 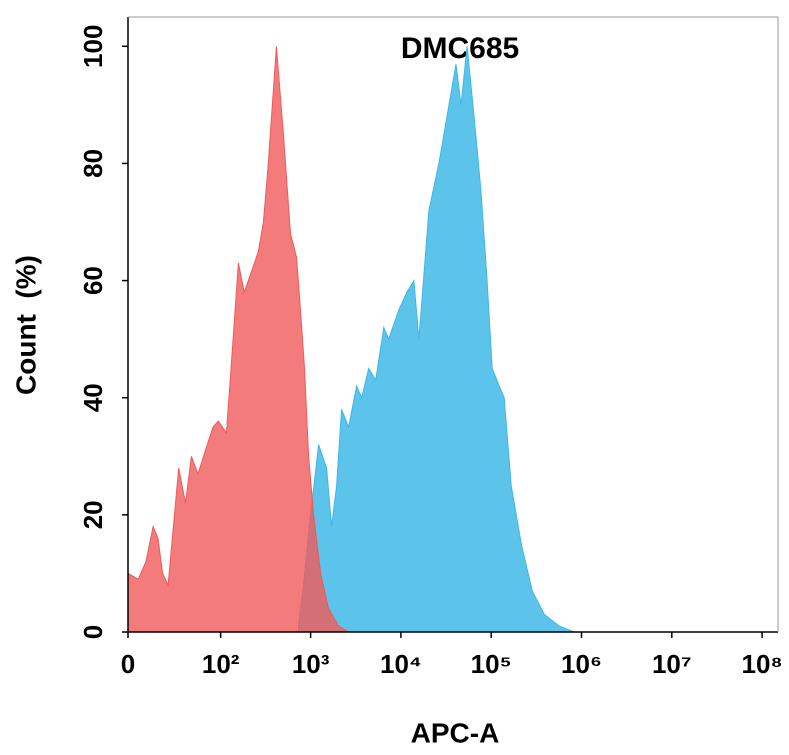 I want to click on x-tick-label: 10⁴, so click(x=401, y=664).